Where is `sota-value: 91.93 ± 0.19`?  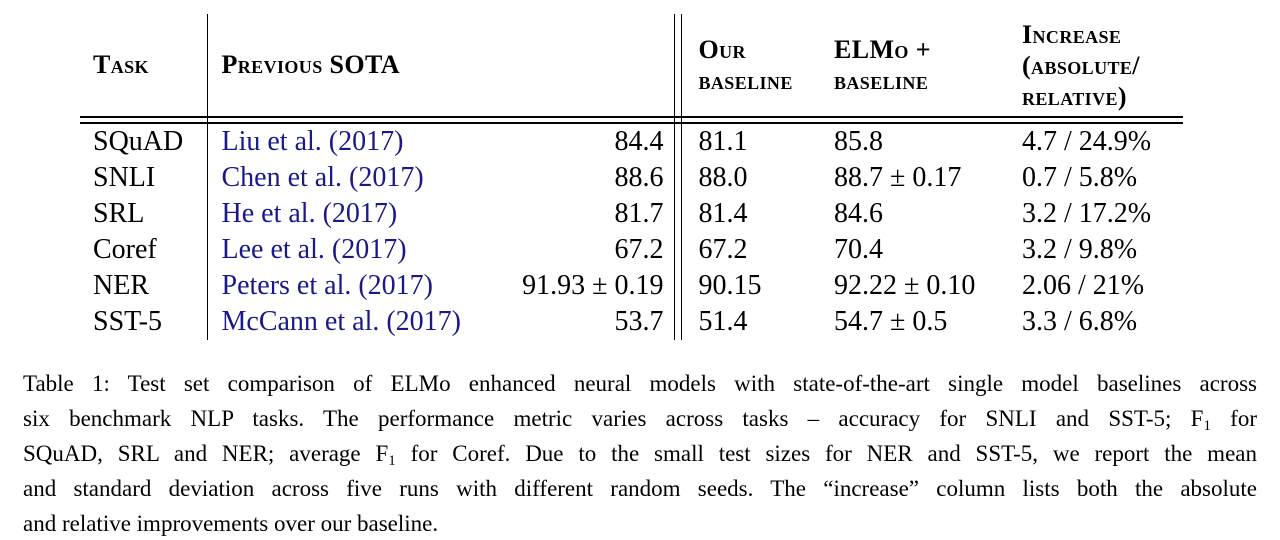
sota-value: 91.93 ± 0.19 is located at coordinates (593, 285).